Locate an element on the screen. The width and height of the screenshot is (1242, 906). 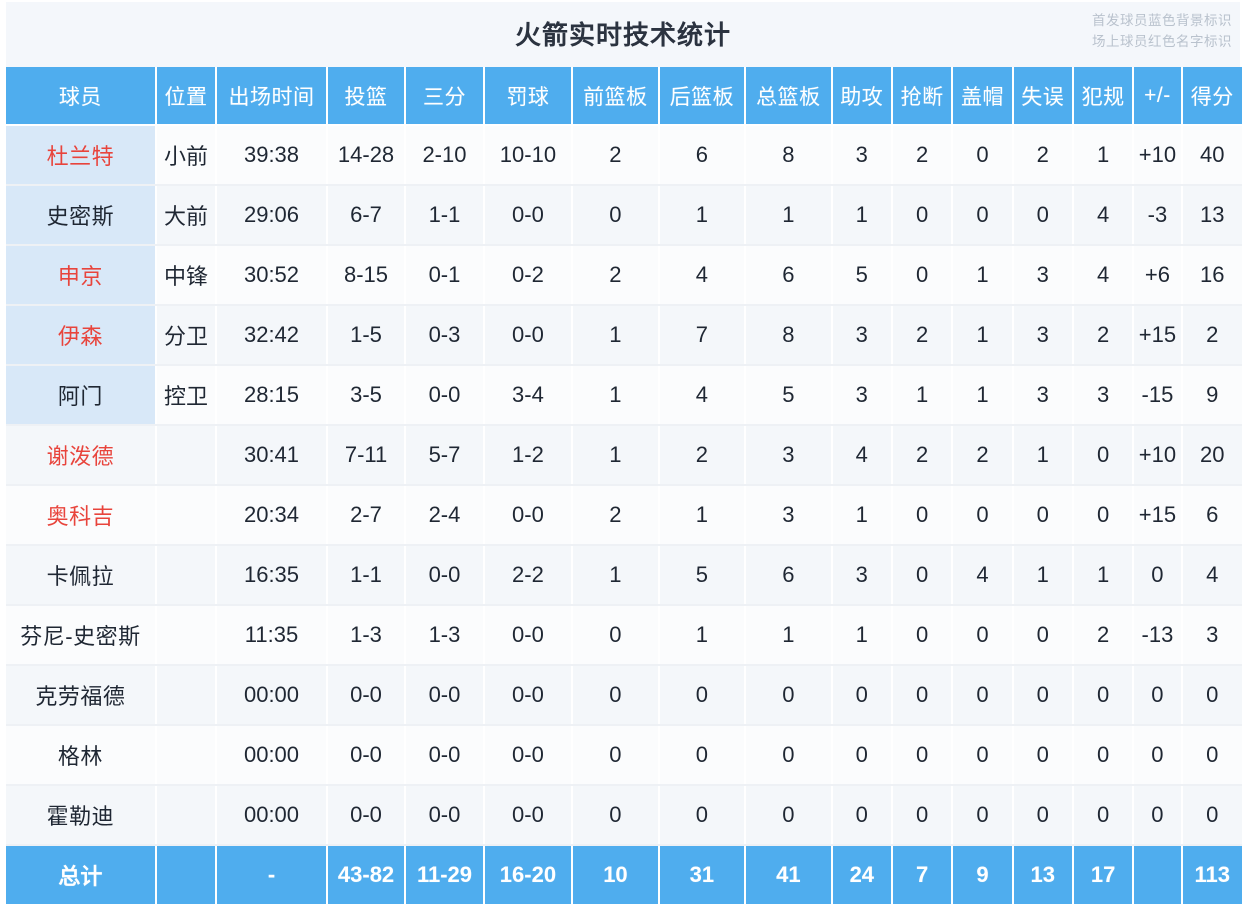
cell-minutes: 32:42 is located at coordinates (272, 335).